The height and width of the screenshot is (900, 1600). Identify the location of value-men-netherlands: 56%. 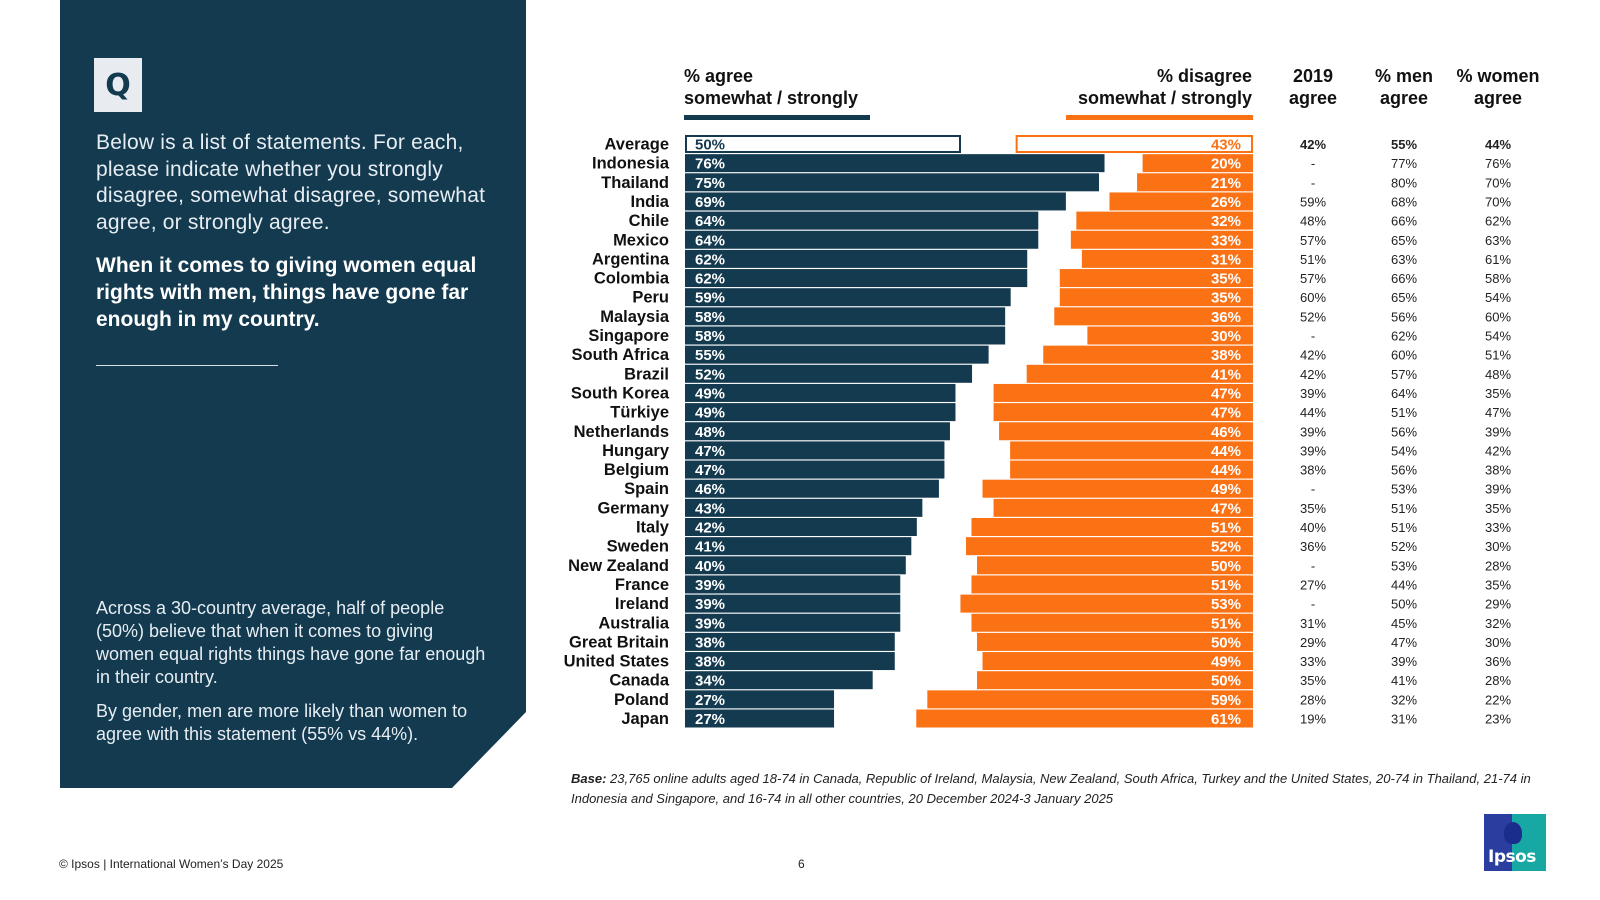
(1404, 431).